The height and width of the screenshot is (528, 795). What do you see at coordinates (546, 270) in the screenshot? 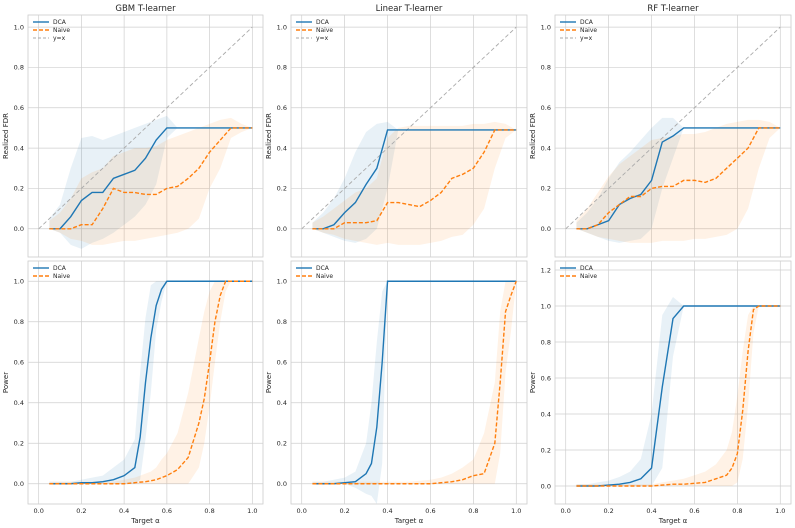
I see `y-tick-label: 1.2` at bounding box center [546, 270].